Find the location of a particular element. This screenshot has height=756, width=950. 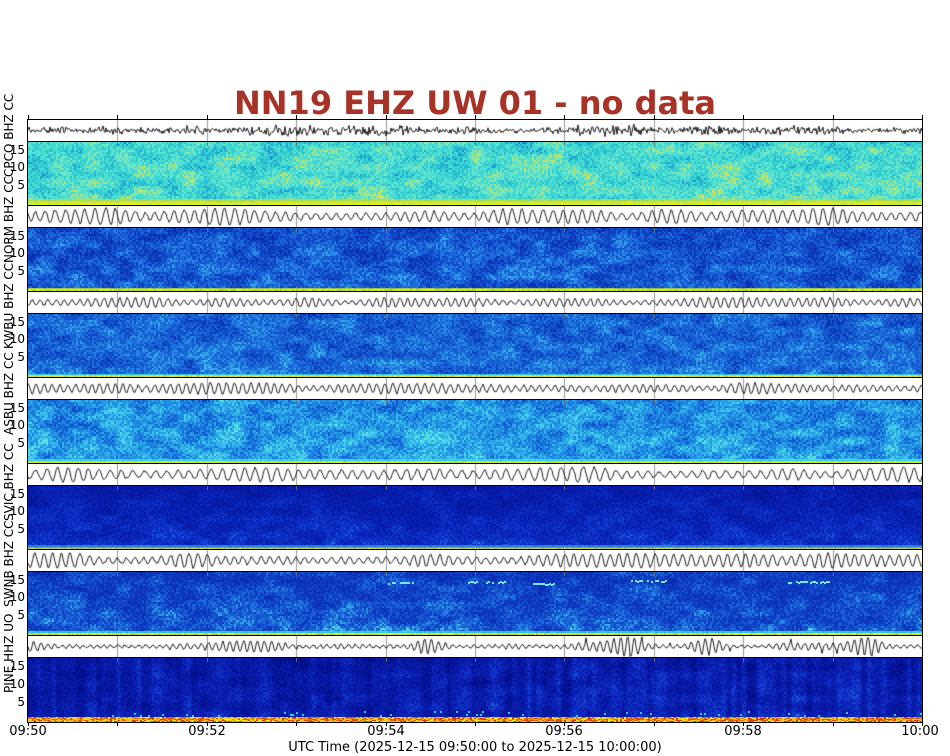

xtick-label-0954: 09:54 is located at coordinates (386, 731).